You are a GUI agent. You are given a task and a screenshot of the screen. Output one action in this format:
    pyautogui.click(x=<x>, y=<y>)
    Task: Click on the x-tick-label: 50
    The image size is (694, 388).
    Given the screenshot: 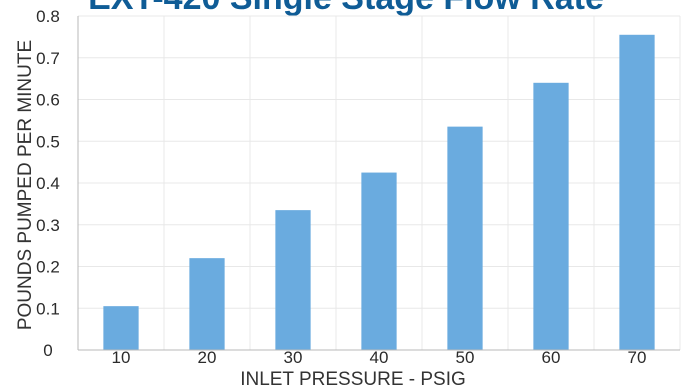 What is the action you would take?
    pyautogui.click(x=465, y=357)
    